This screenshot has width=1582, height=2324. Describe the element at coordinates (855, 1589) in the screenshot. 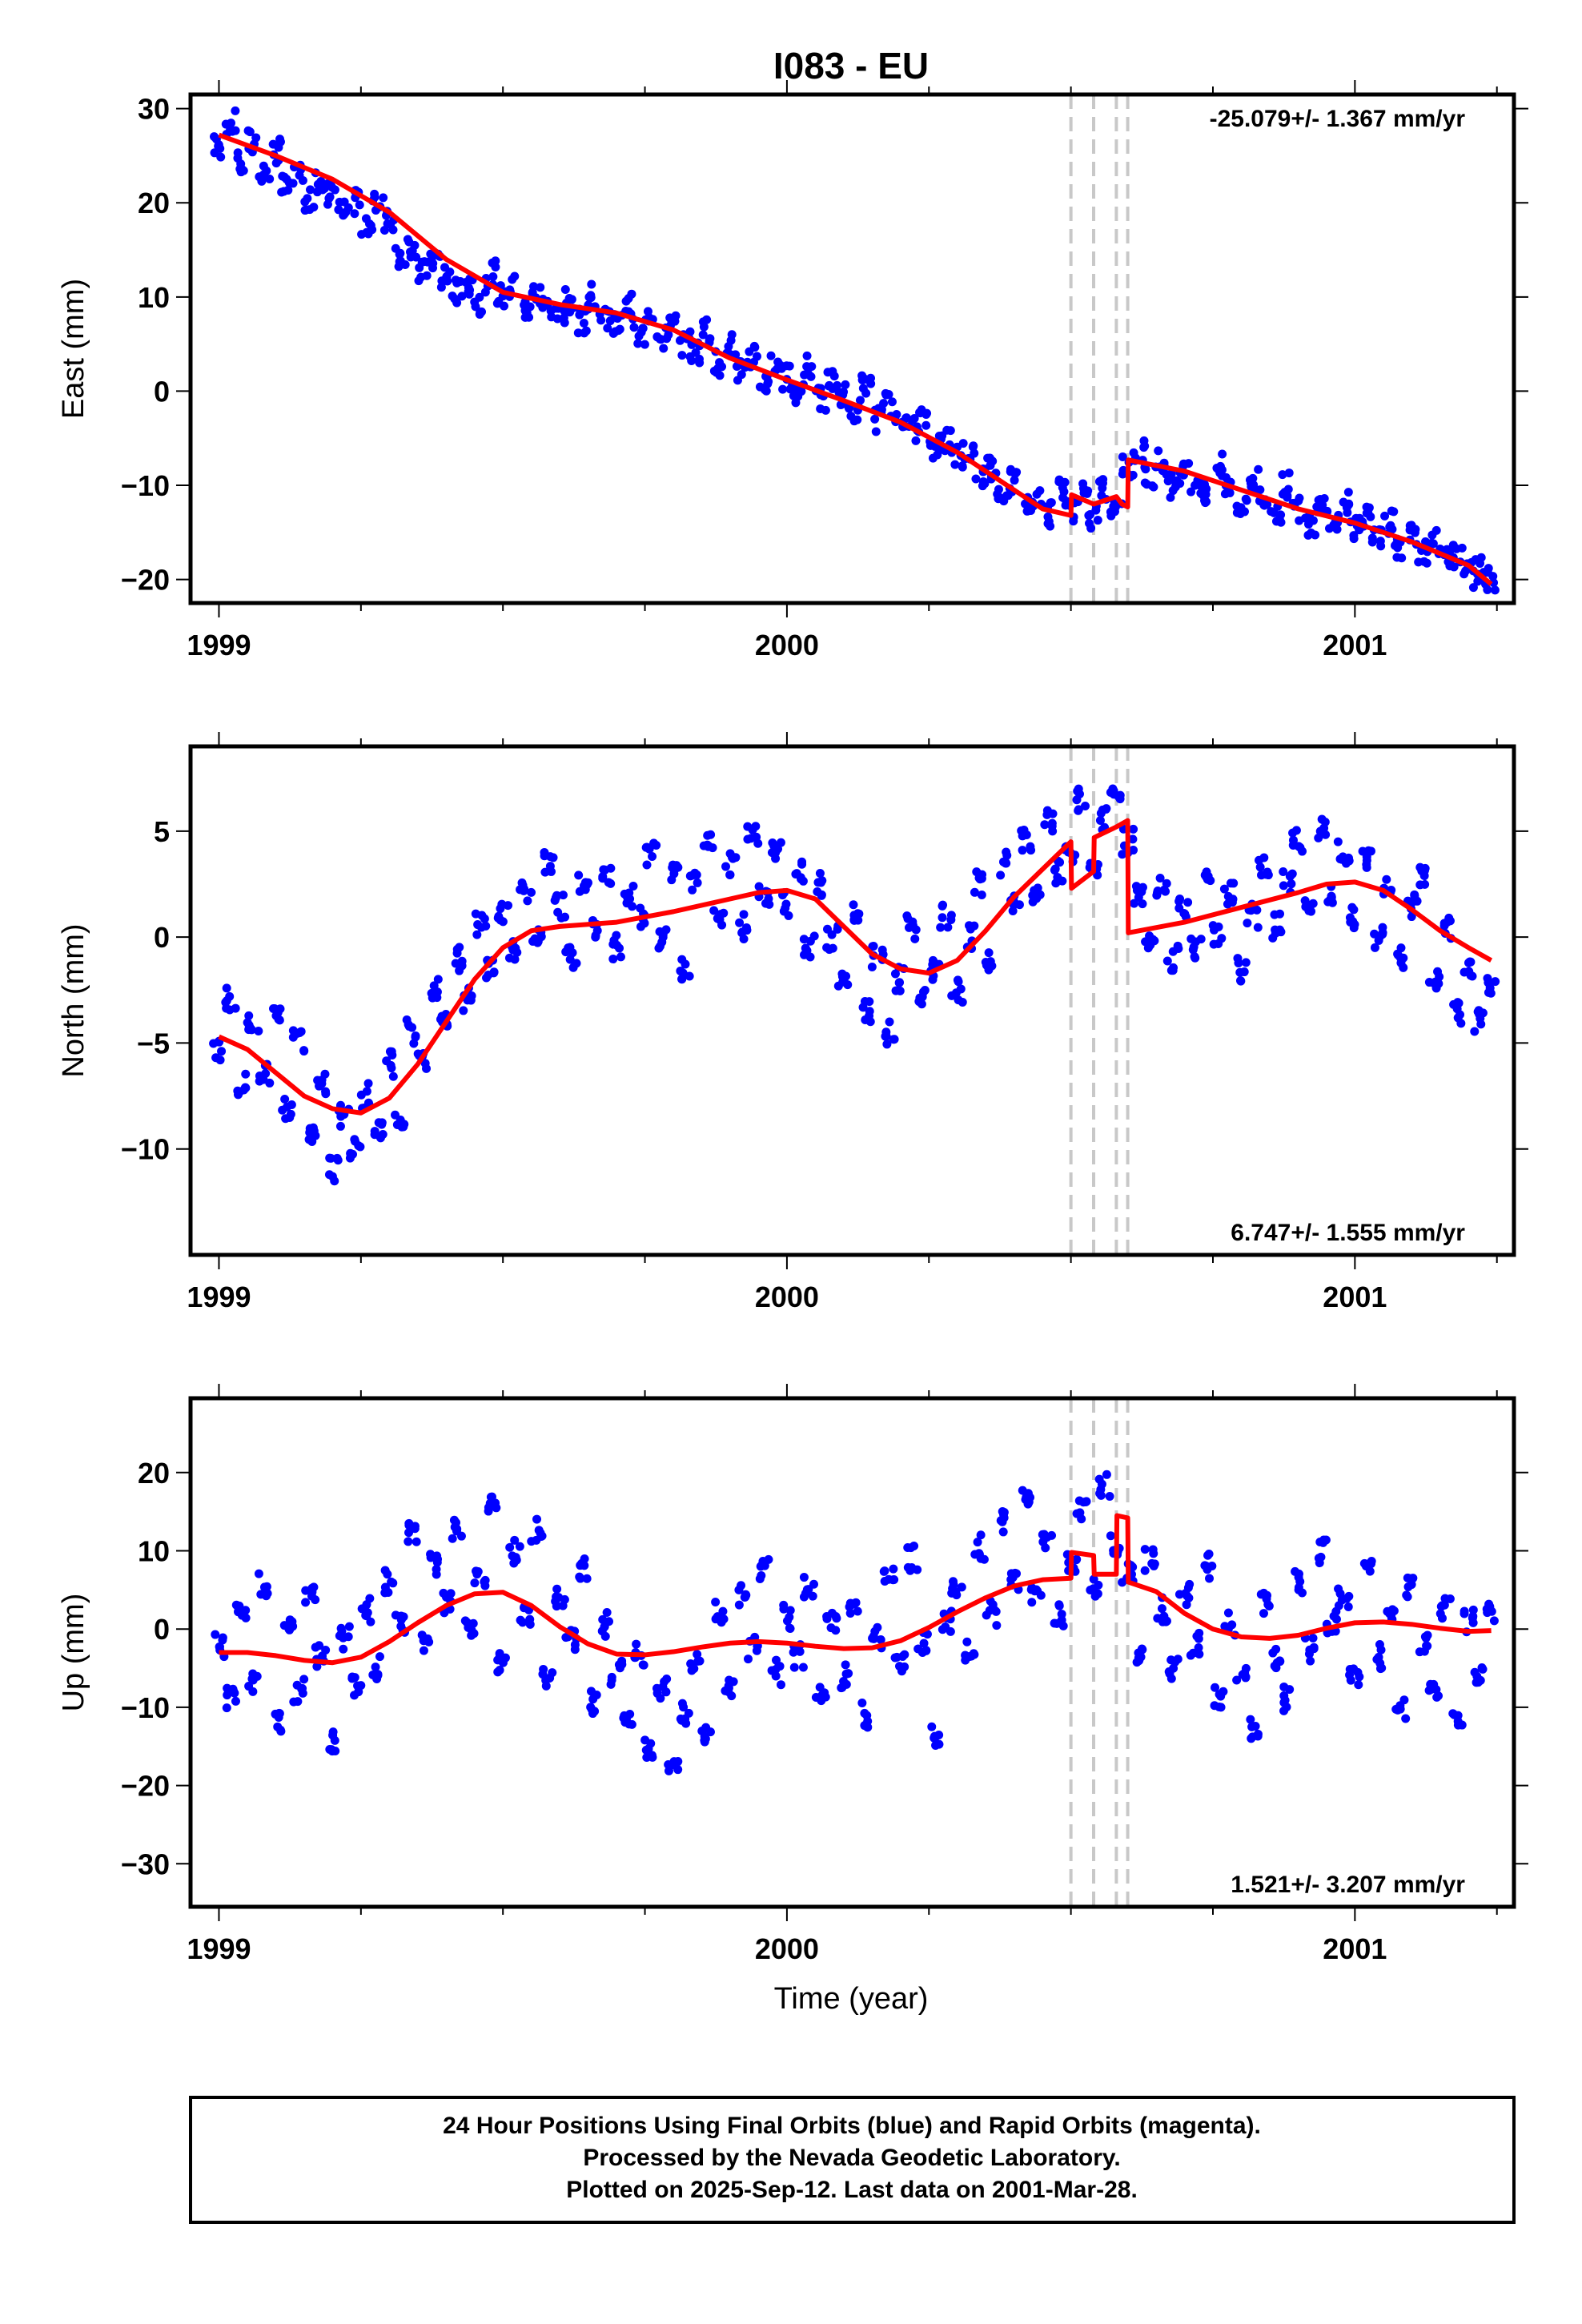

I see `model-line` at that location.